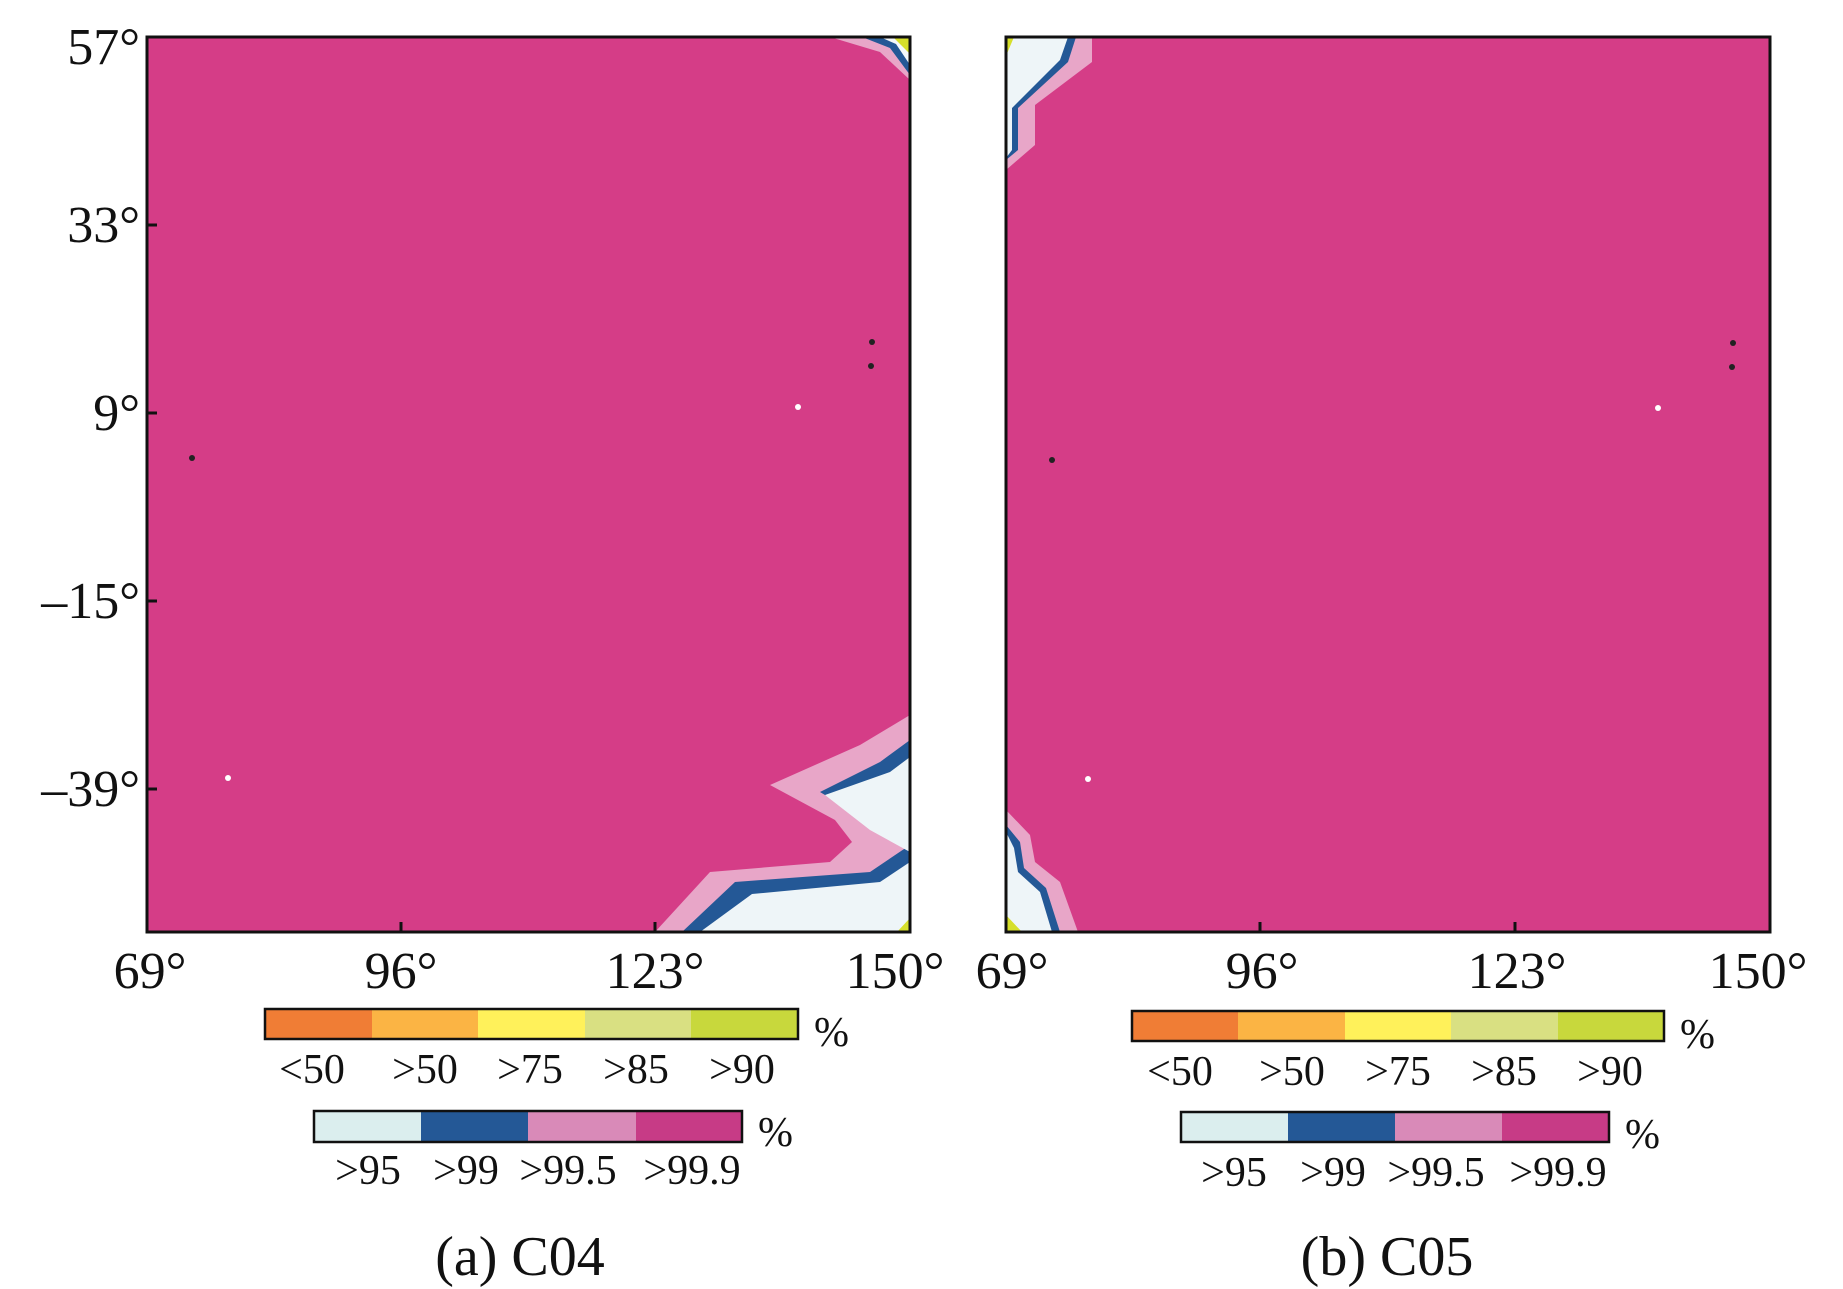 The image size is (1843, 1289). I want to click on y-tick-label: 57°, so click(103, 47).